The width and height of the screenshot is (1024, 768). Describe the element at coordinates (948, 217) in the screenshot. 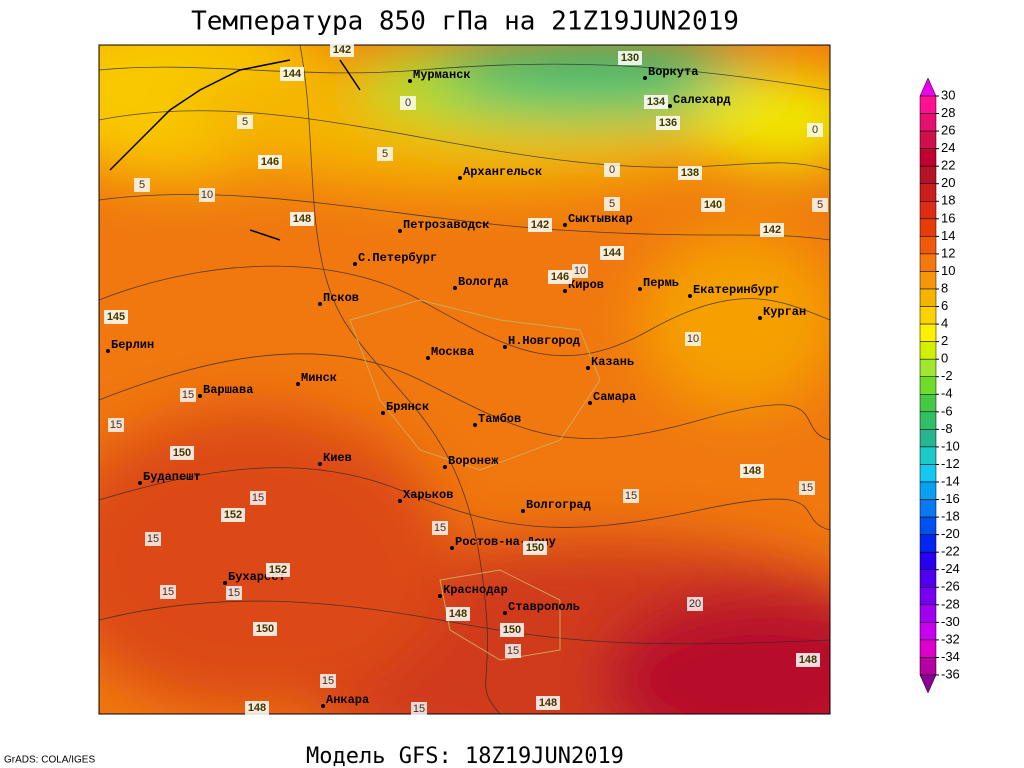

I see `colorbar-label: 16` at that location.